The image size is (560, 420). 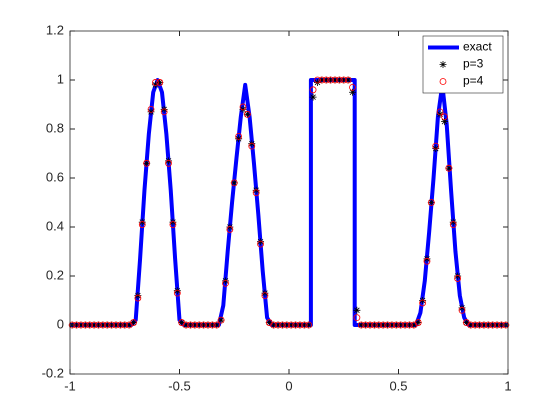 I want to click on y-tick-label: 1.2, so click(x=55, y=29).